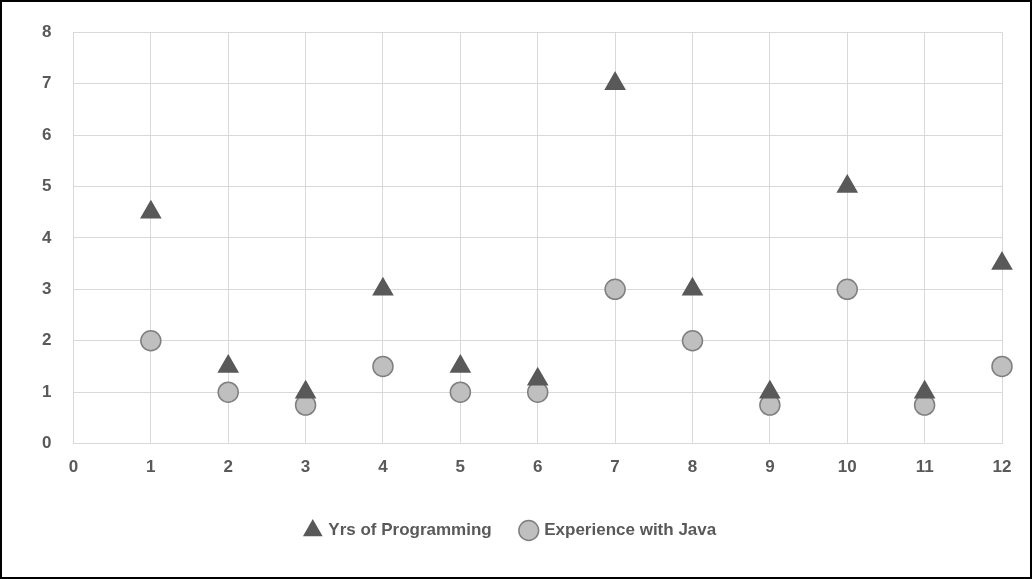  What do you see at coordinates (46, 31) in the screenshot?
I see `y-tick-label: 8` at bounding box center [46, 31].